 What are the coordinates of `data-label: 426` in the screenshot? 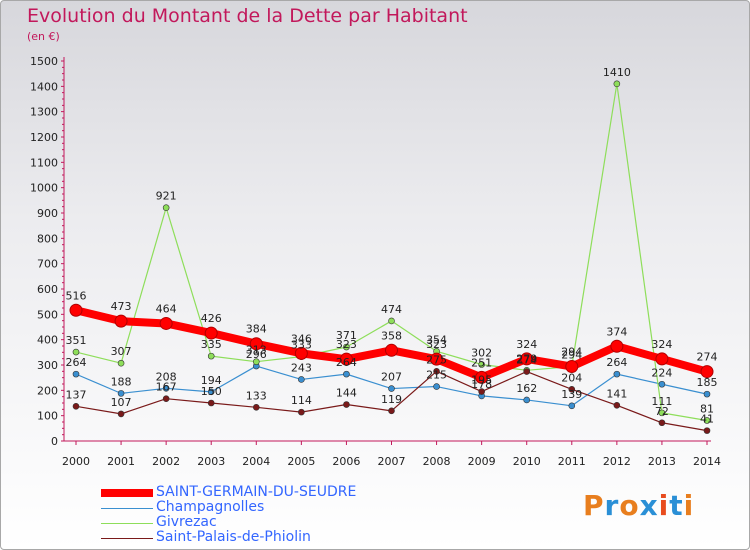 It's located at (211, 318).